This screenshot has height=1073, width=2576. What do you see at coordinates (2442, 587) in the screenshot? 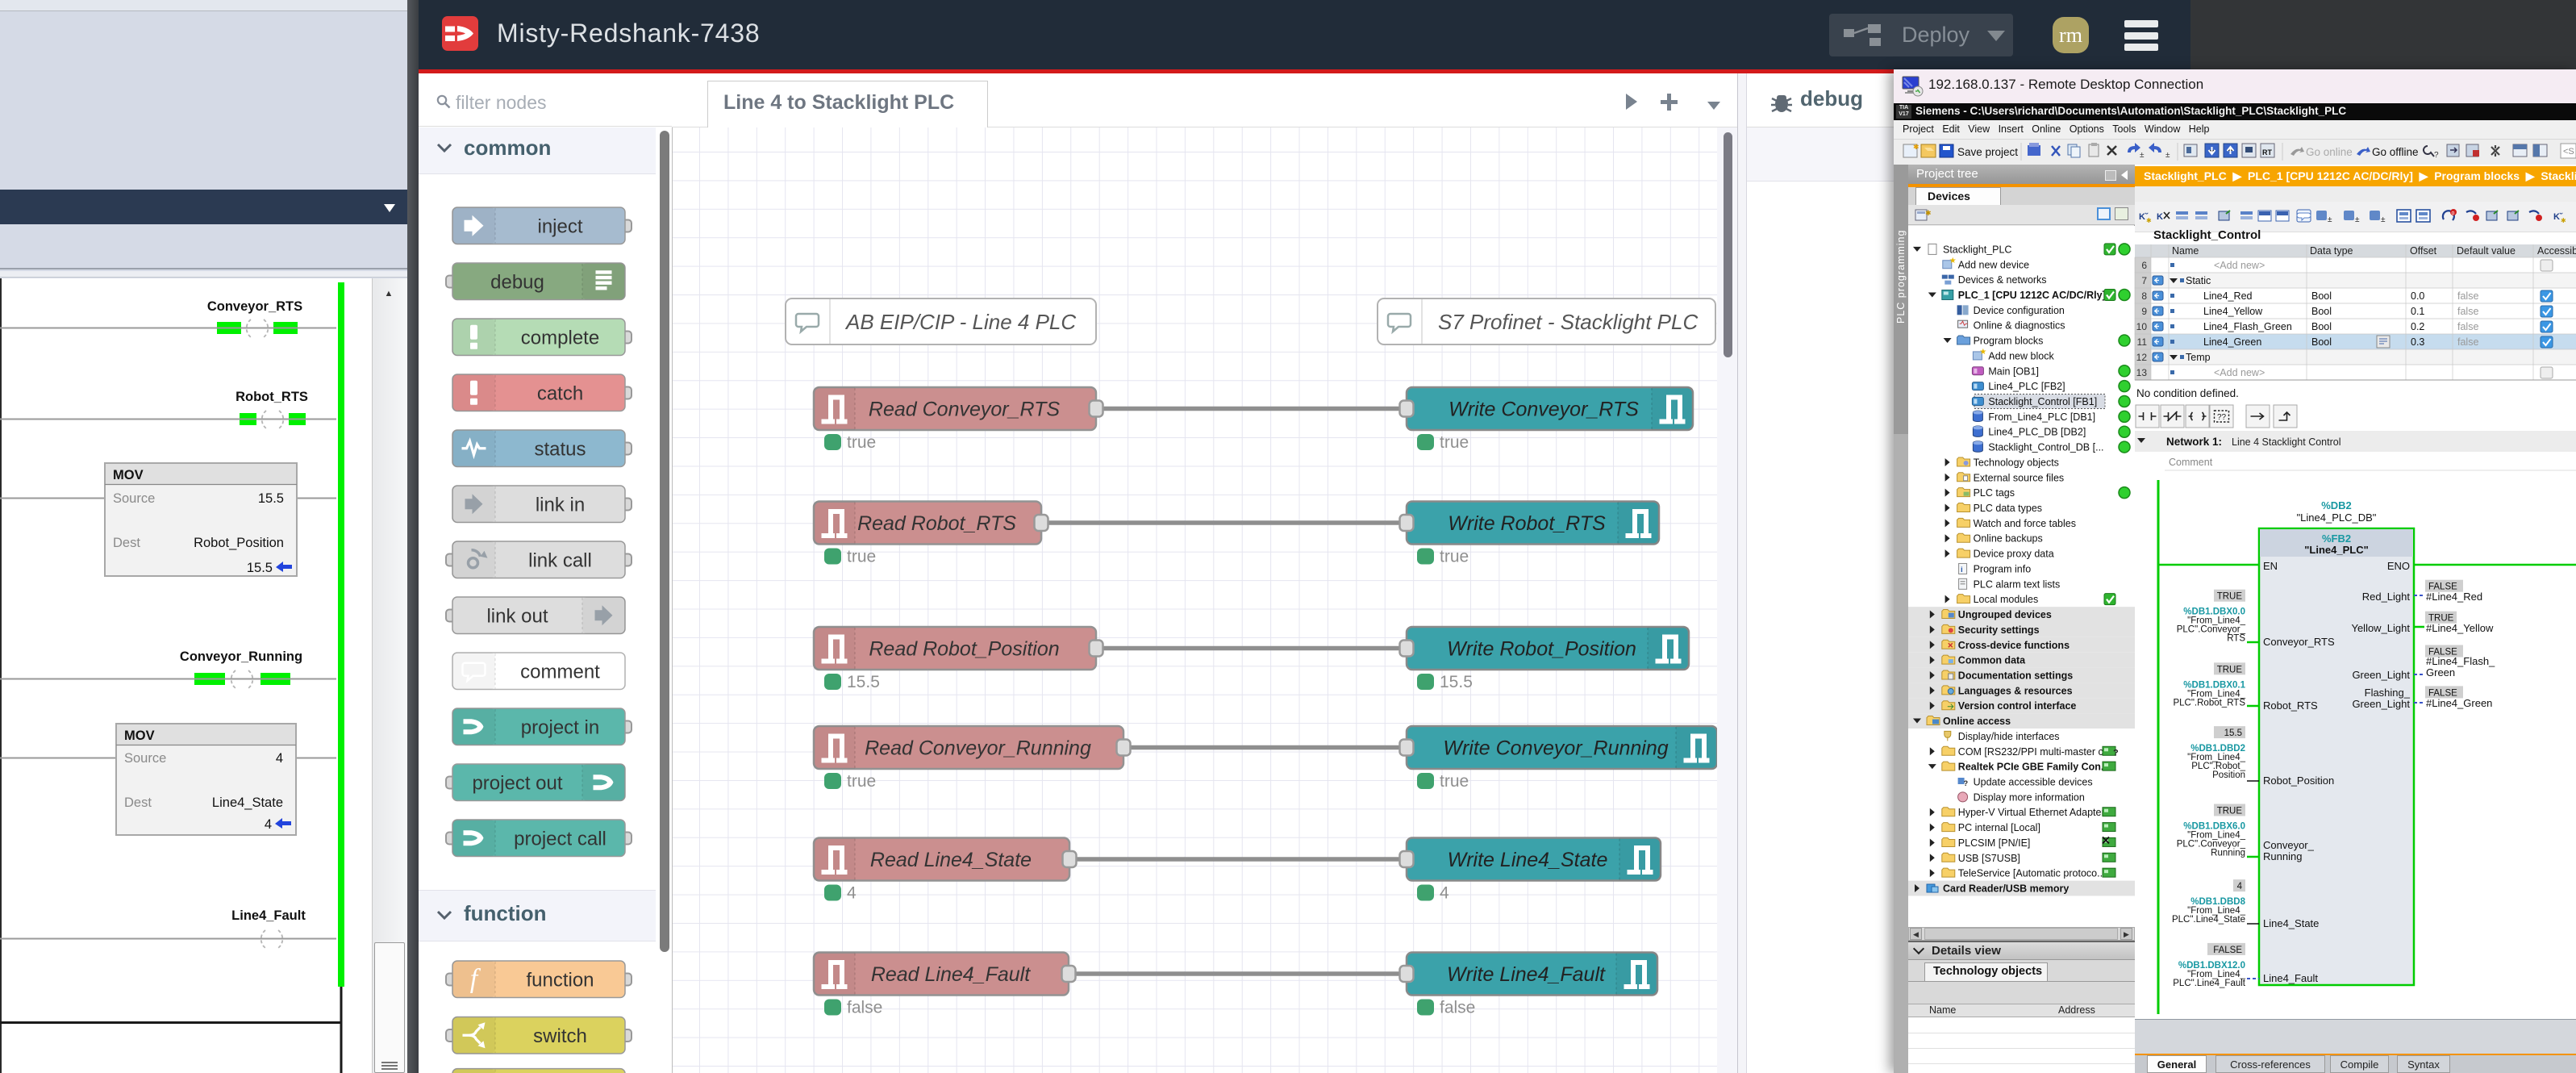
I see `svg-text: FALSE` at bounding box center [2442, 587].